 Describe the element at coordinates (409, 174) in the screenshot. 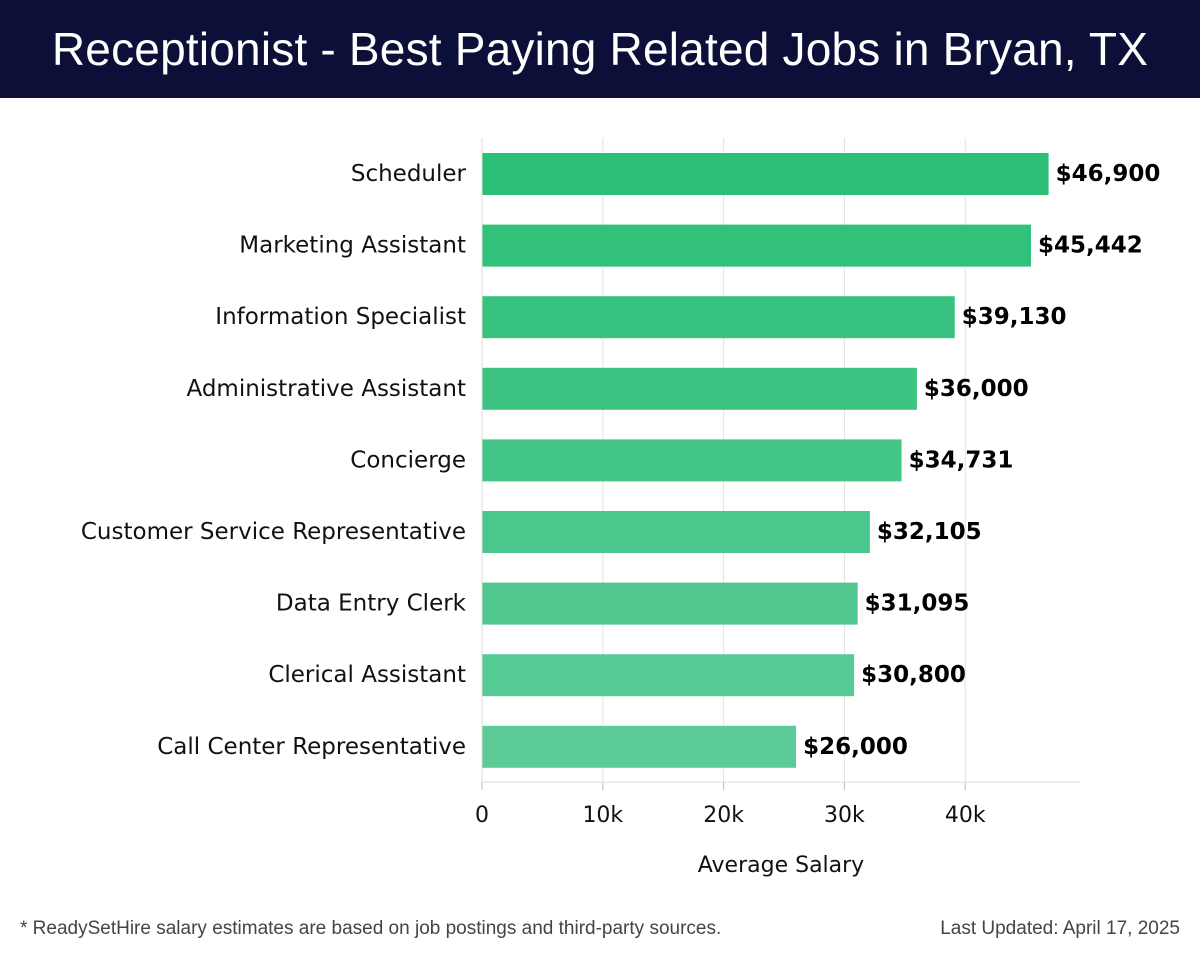

I see `category-label: Scheduler` at that location.